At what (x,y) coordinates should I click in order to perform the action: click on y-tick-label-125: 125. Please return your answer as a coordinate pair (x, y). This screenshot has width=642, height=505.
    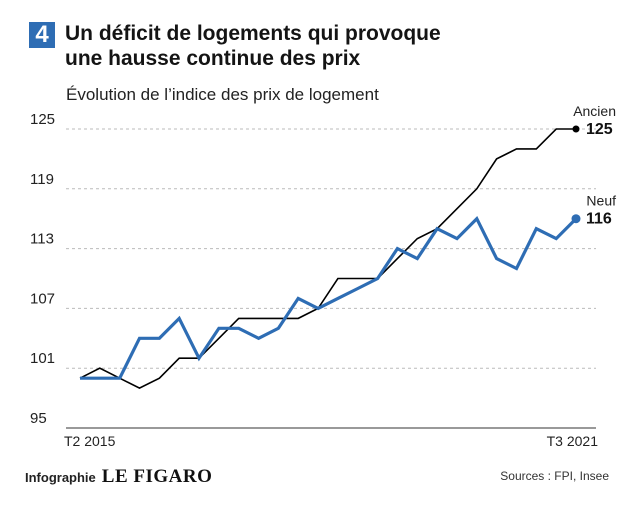
    Looking at the image, I should click on (42, 119).